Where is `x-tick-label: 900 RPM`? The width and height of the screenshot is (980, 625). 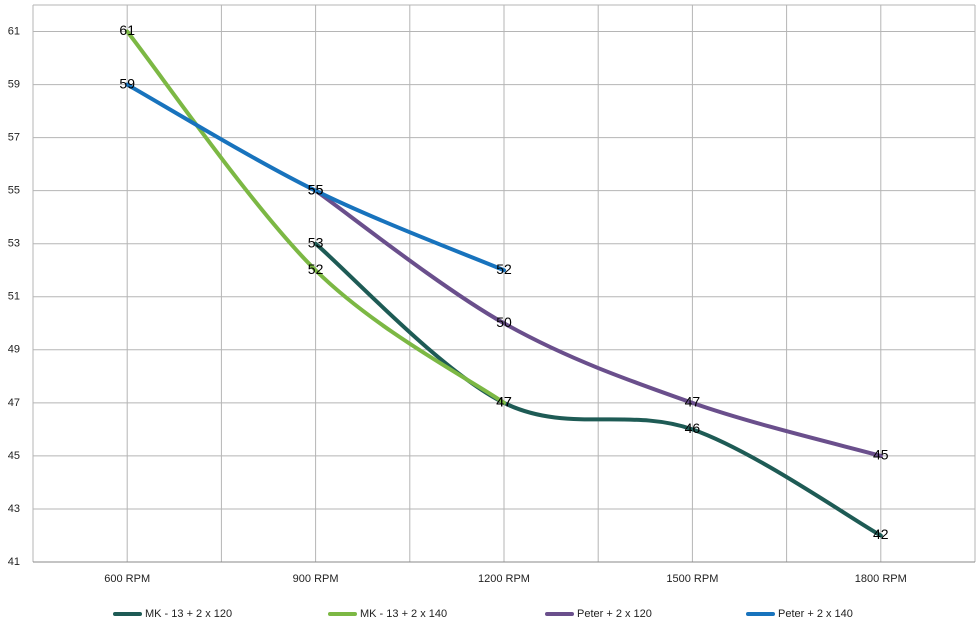
x-tick-label: 900 RPM is located at coordinates (316, 579).